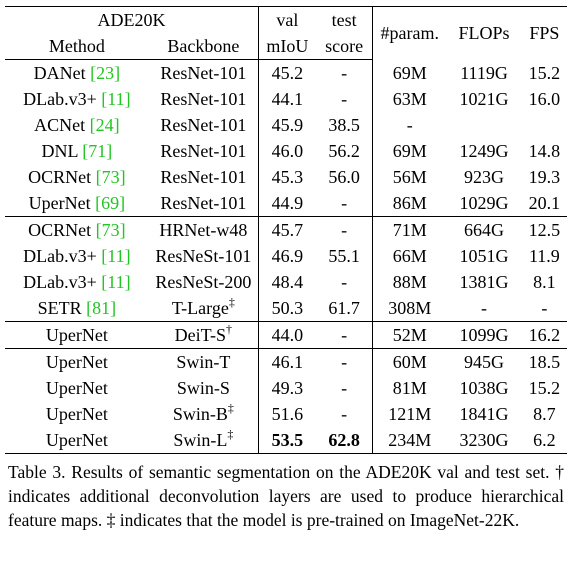 The image size is (571, 562). I want to click on table-row: OCRNet [73] HRNet-w48 45.7-71M 664G 12.5, so click(286, 229).